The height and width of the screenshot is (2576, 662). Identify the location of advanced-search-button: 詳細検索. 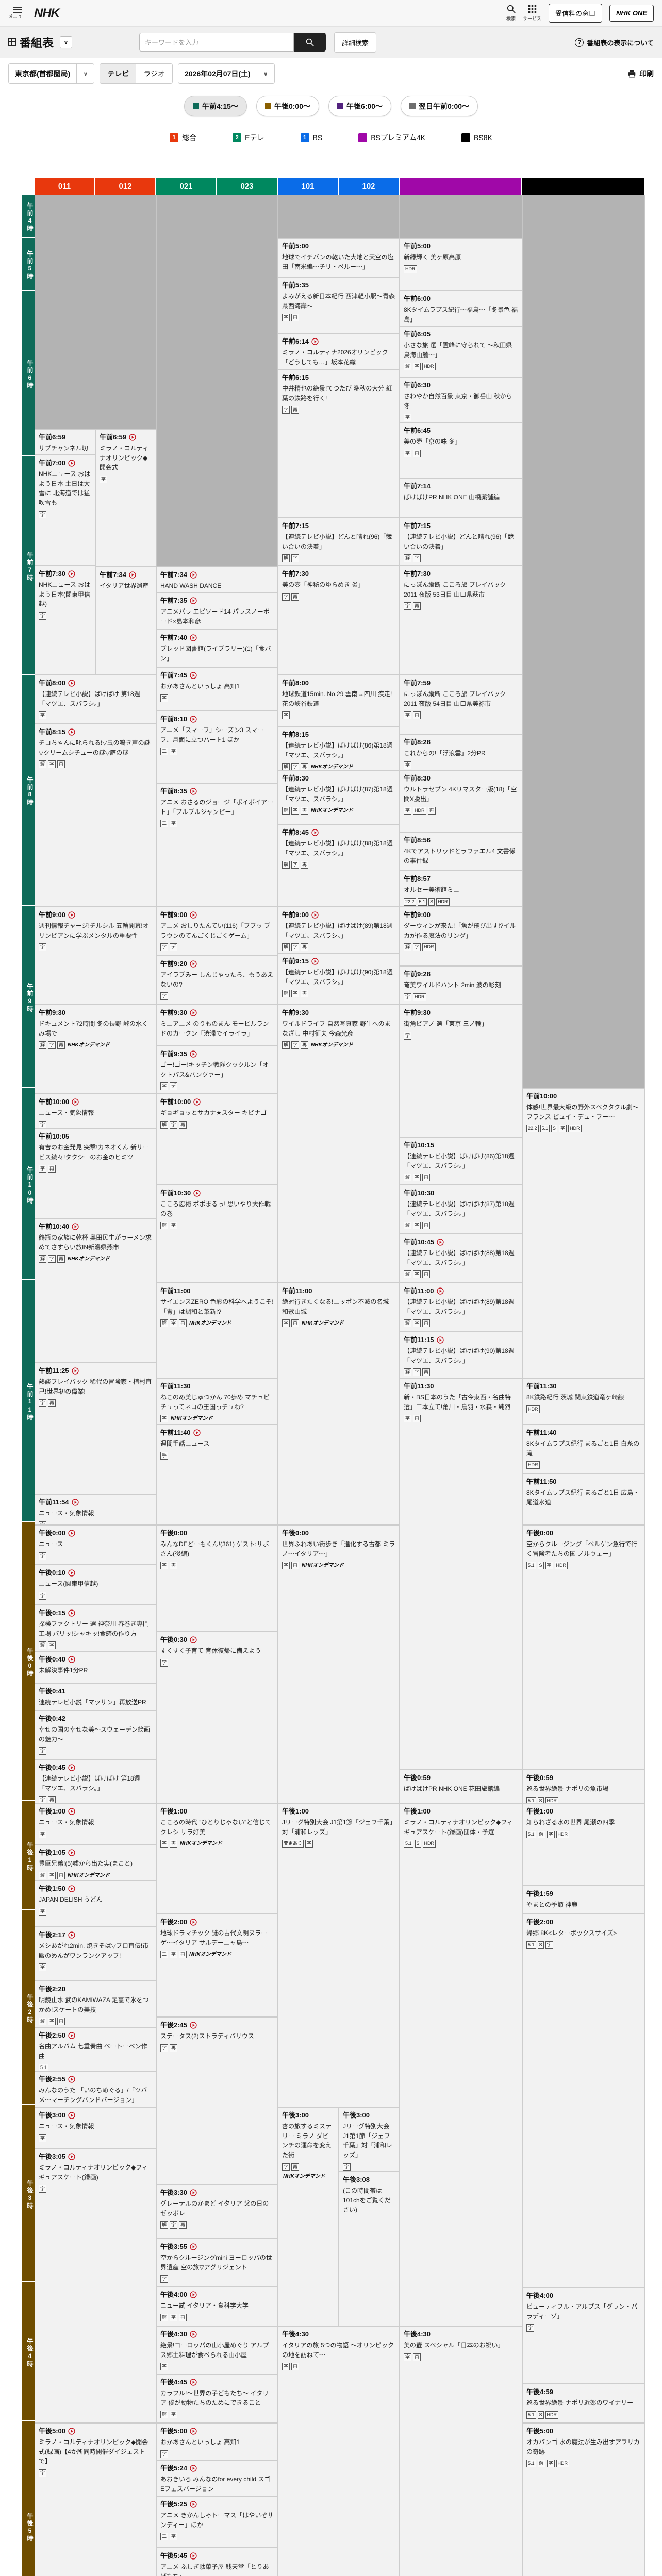
(355, 43).